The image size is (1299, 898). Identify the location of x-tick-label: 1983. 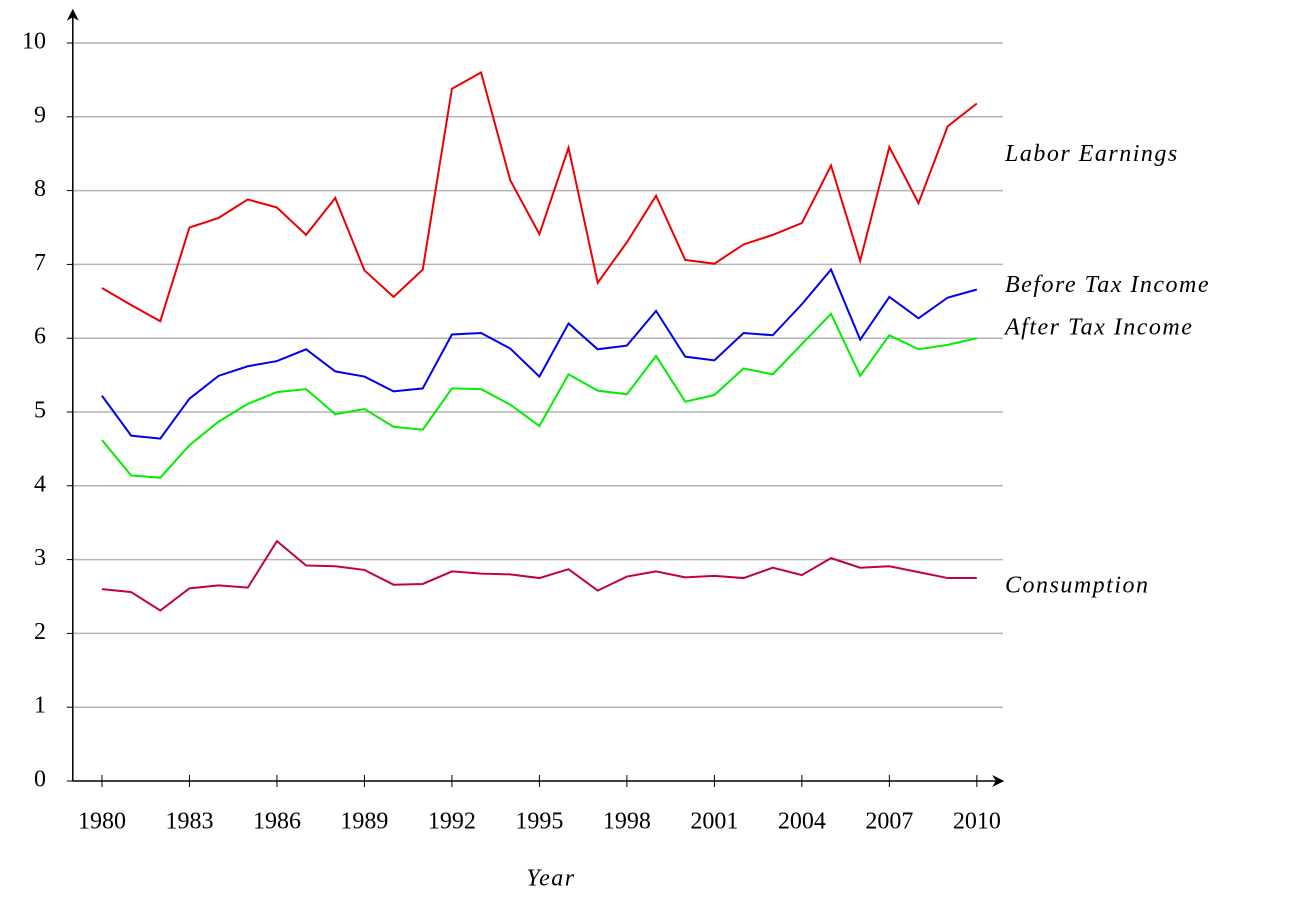
(189, 822).